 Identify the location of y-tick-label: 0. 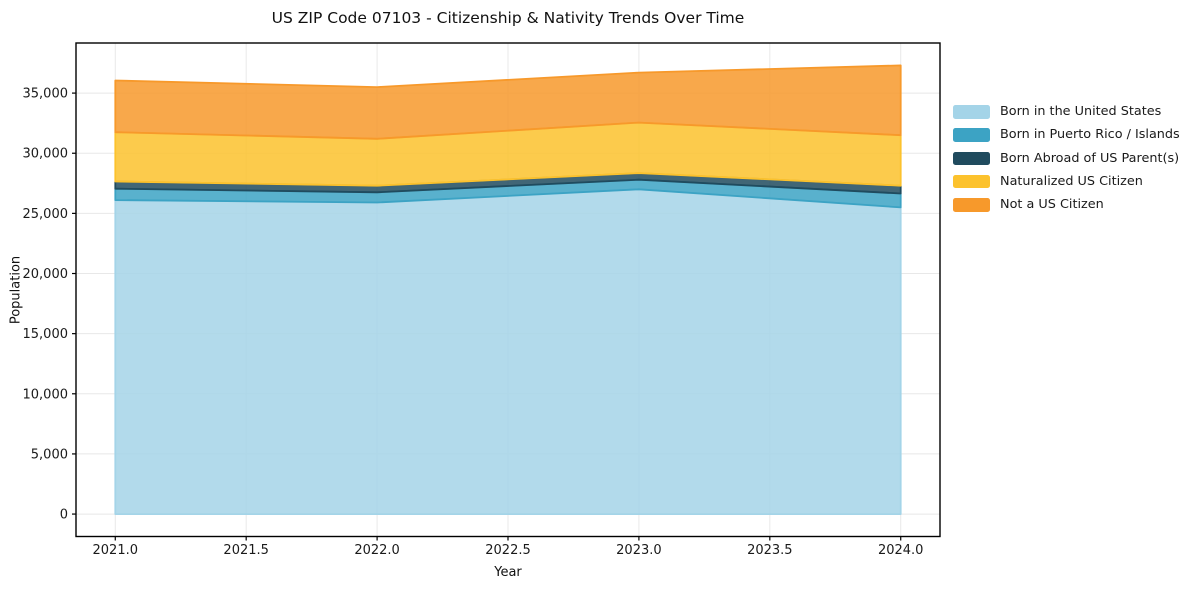
(64, 515).